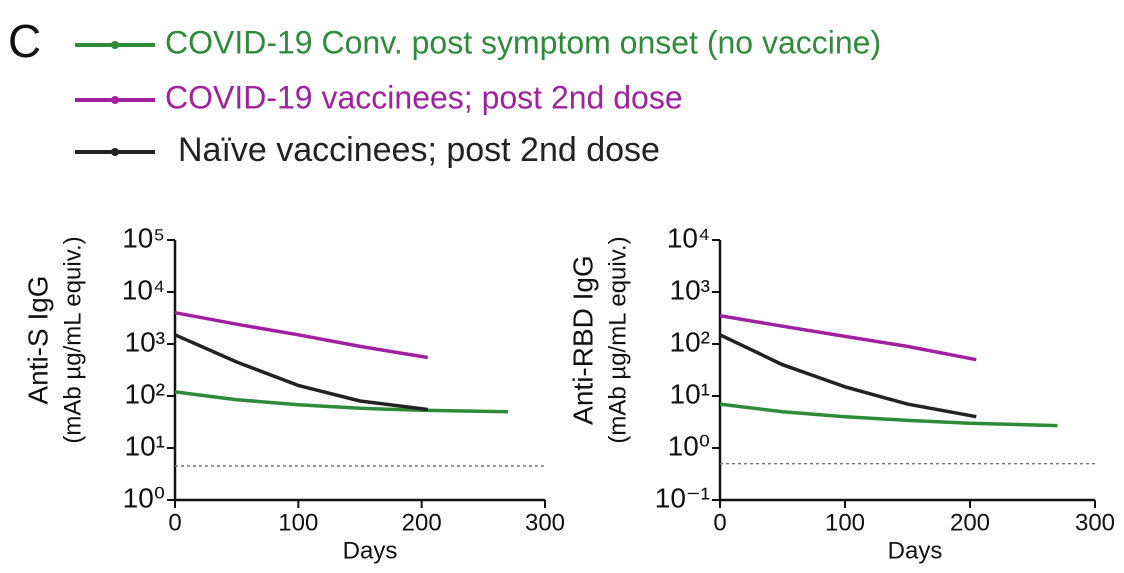 The height and width of the screenshot is (573, 1124). Describe the element at coordinates (582, 340) in the screenshot. I see `y-axis-label: Anti-RBD IgG` at that location.